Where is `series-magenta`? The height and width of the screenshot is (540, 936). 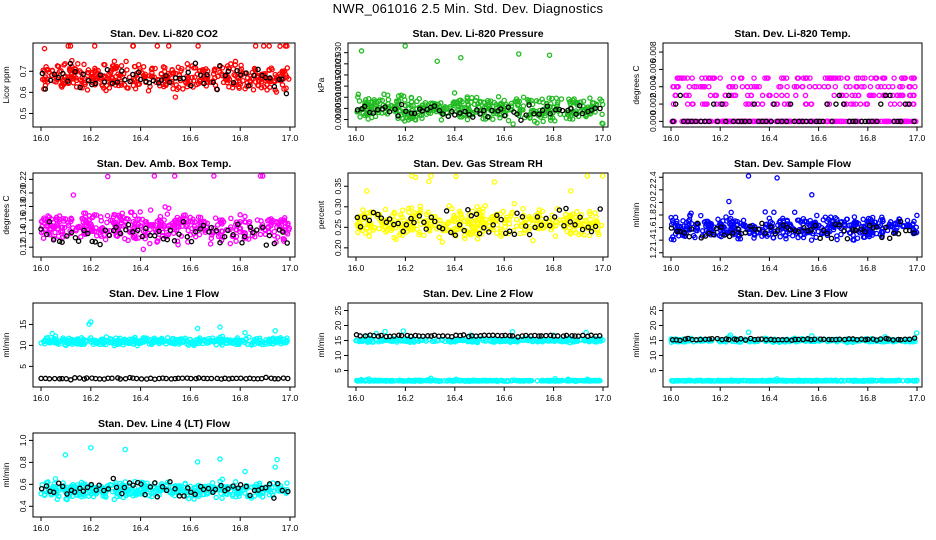
series-magenta is located at coordinates (794, 100).